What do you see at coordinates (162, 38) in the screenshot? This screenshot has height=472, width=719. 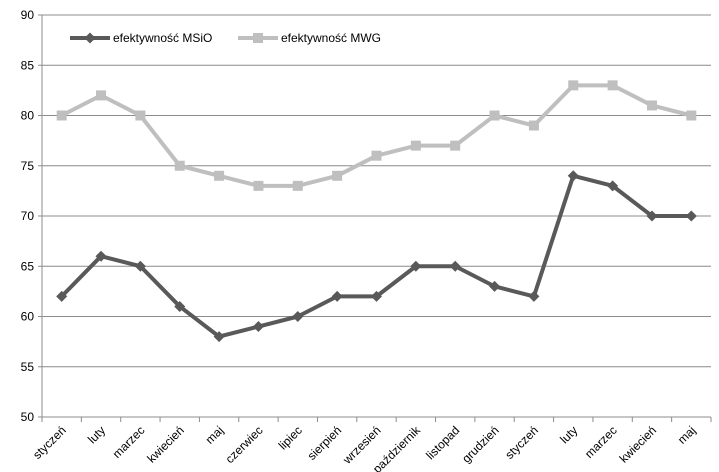 I see `legend-label: efektywność MSiO` at bounding box center [162, 38].